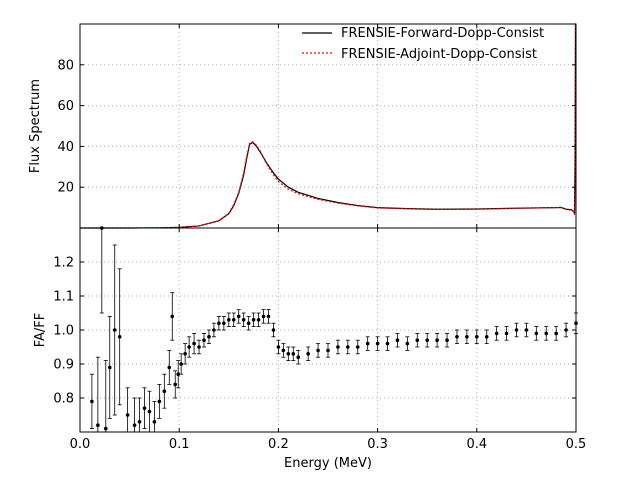 The width and height of the screenshot is (640, 480). What do you see at coordinates (63, 297) in the screenshot?
I see `bottom-y-tick-label: 1.1` at bounding box center [63, 297].